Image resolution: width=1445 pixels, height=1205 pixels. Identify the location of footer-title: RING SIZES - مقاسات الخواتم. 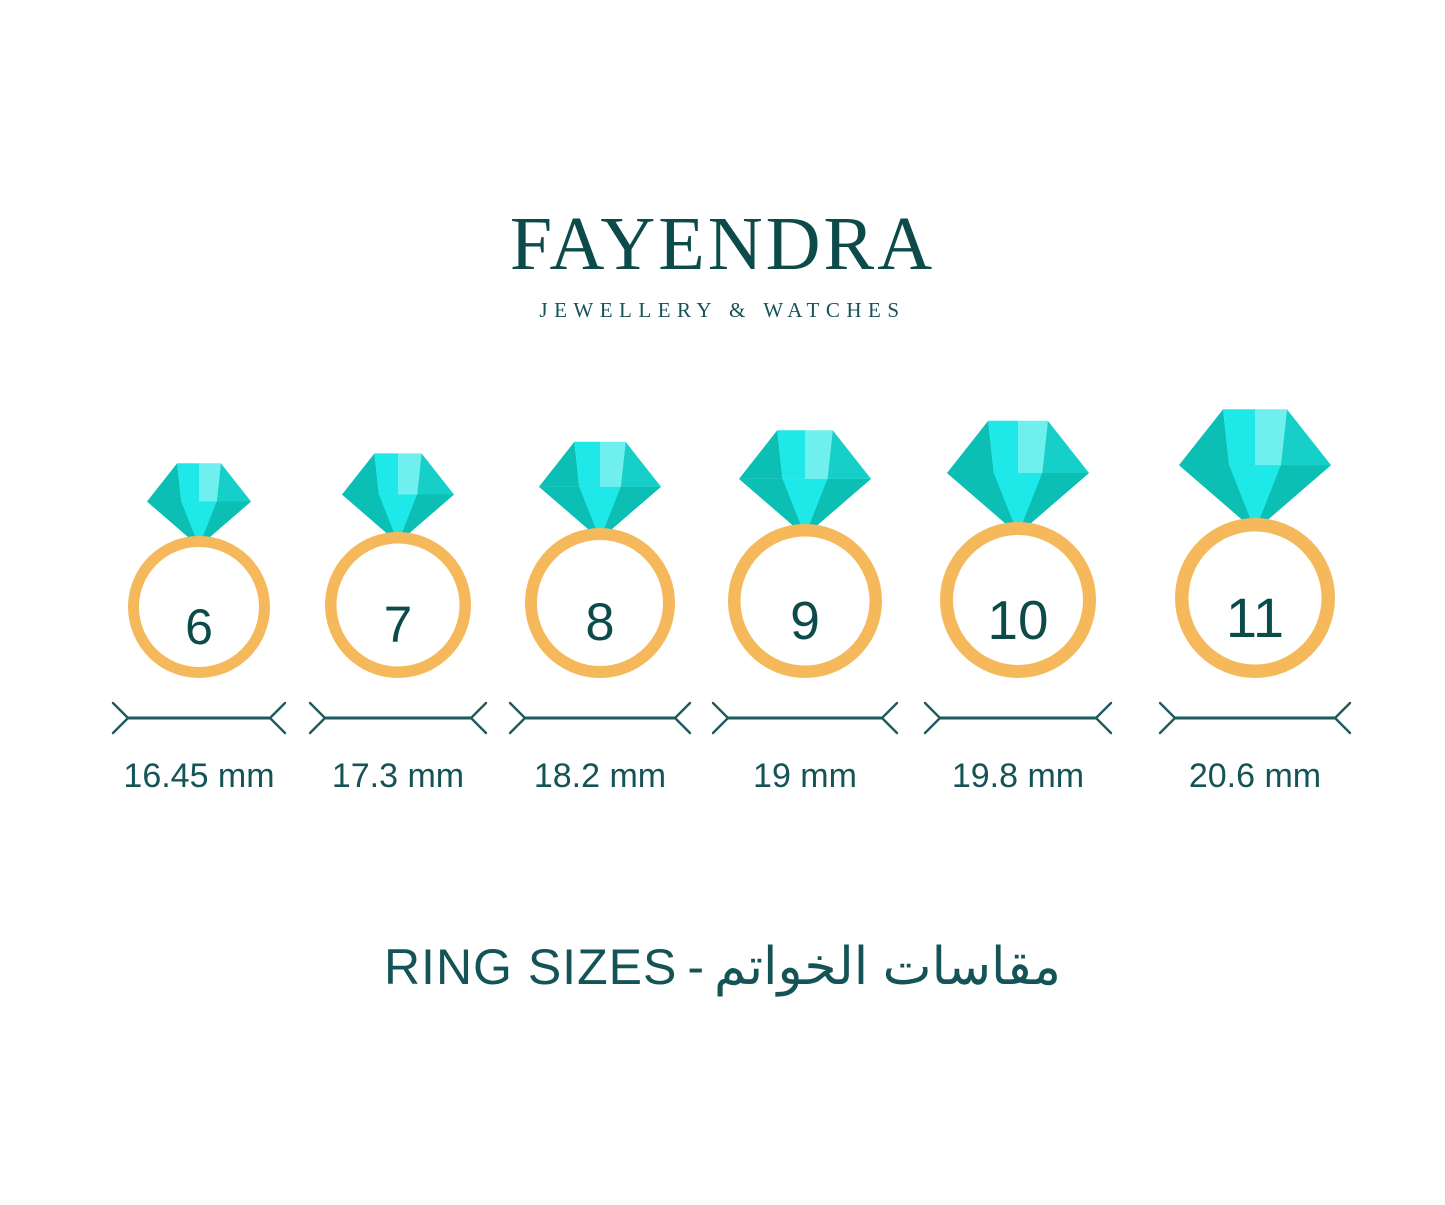
(722, 967).